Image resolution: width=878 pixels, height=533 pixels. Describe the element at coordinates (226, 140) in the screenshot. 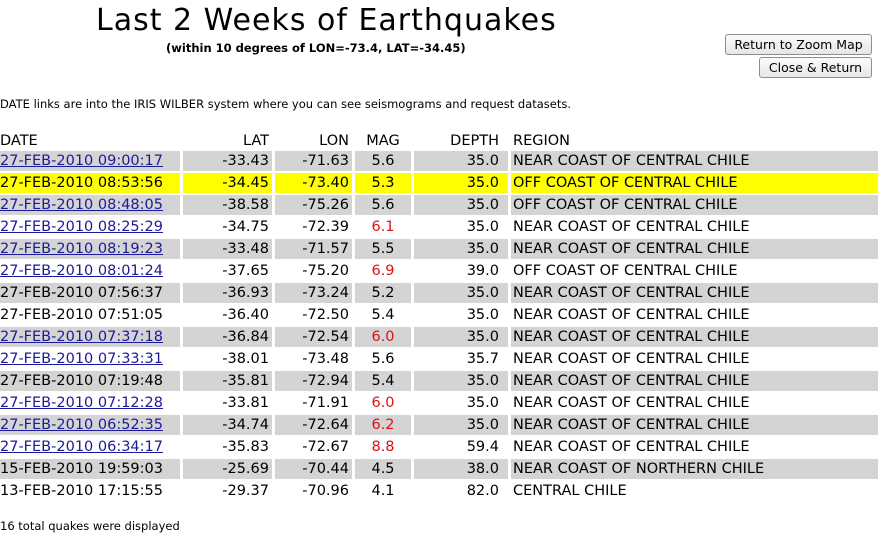

I see `header-lat: LAT` at that location.